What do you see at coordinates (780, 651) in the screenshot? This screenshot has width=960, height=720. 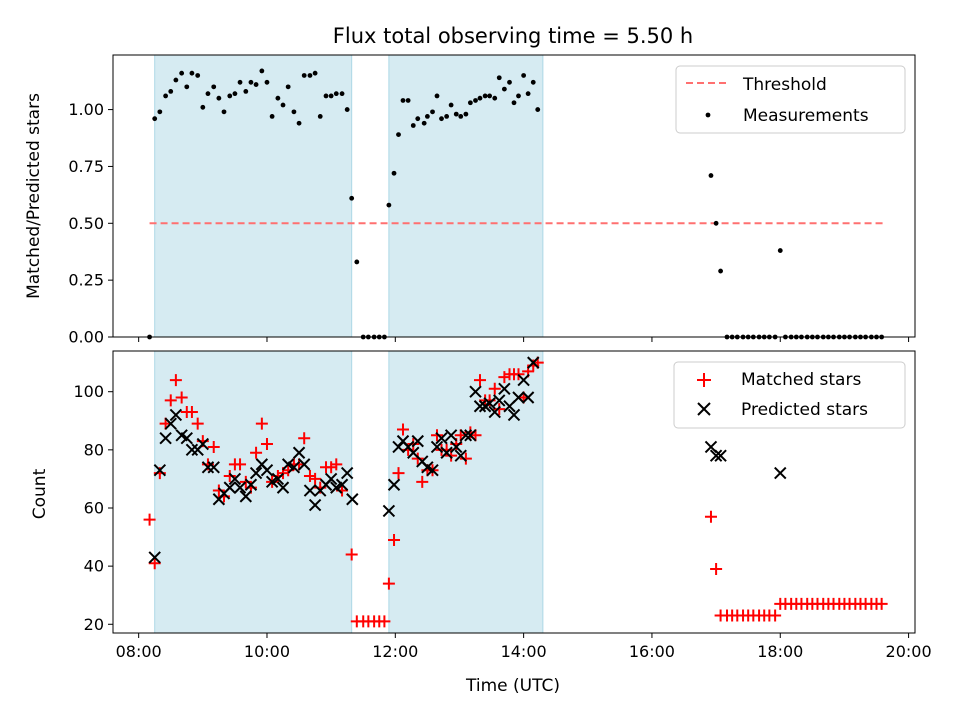 I see `x-tick-label: 18:00` at bounding box center [780, 651].